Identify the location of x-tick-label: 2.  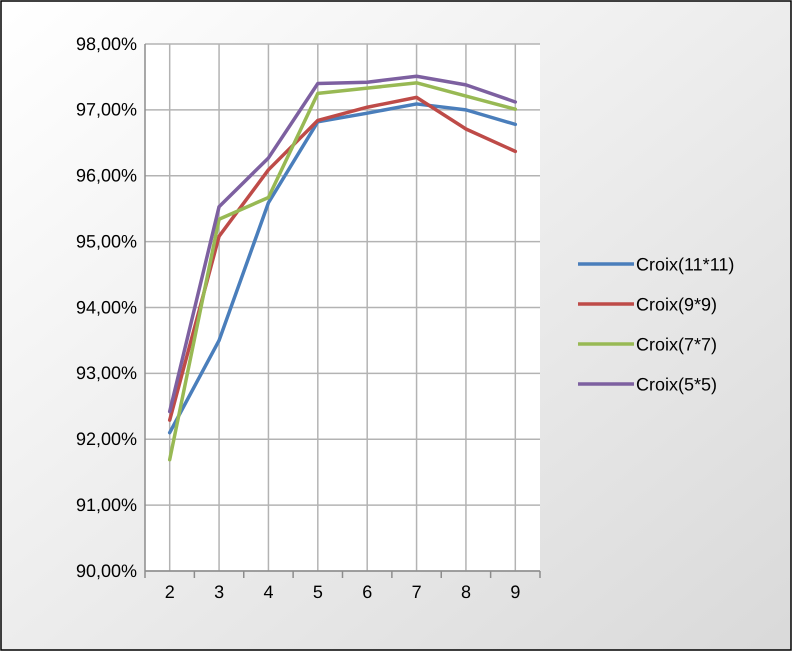
(169, 592).